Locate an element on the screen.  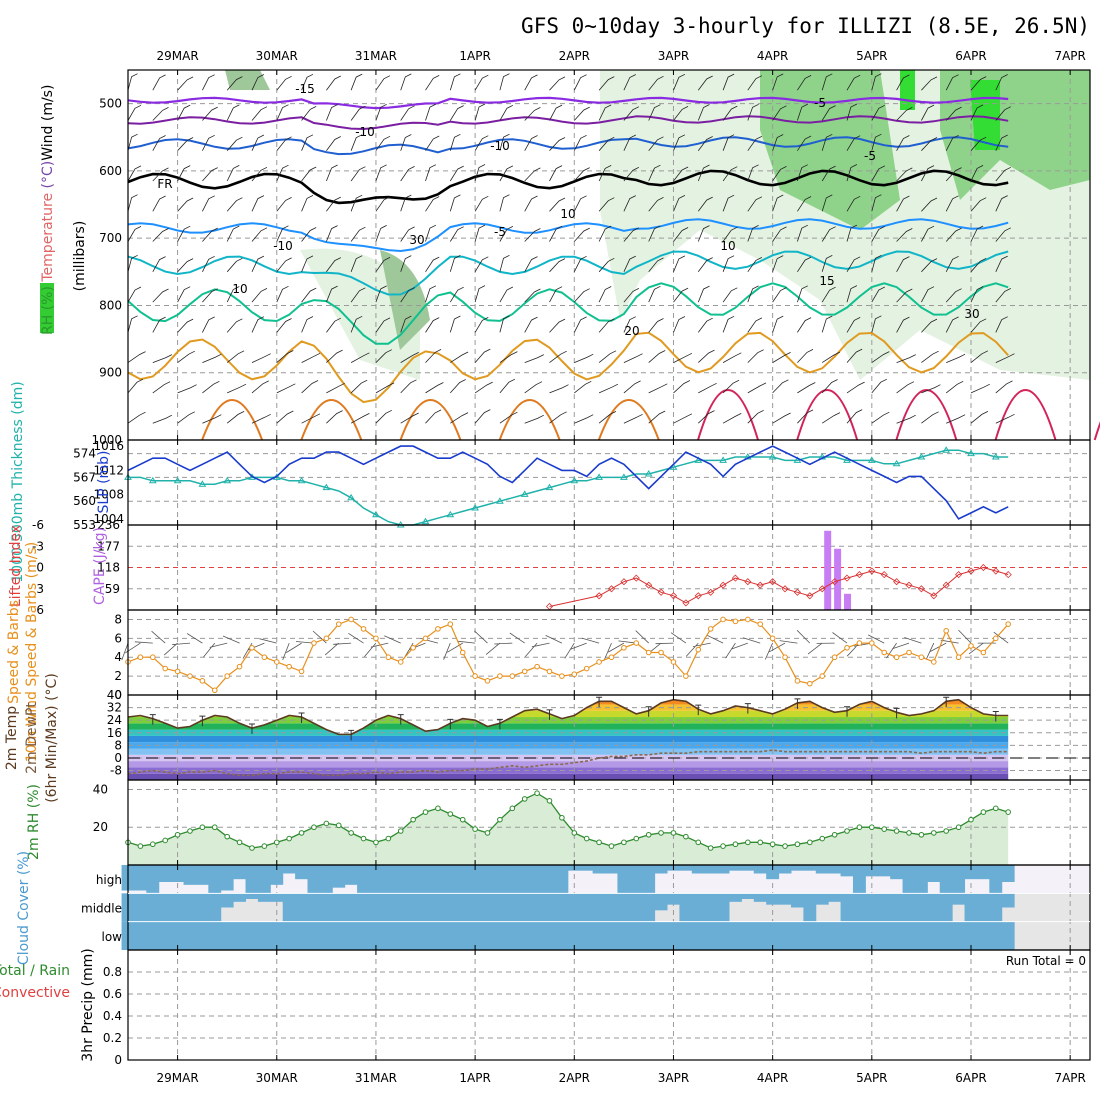
date-label-top: 3APR is located at coordinates (673, 56).